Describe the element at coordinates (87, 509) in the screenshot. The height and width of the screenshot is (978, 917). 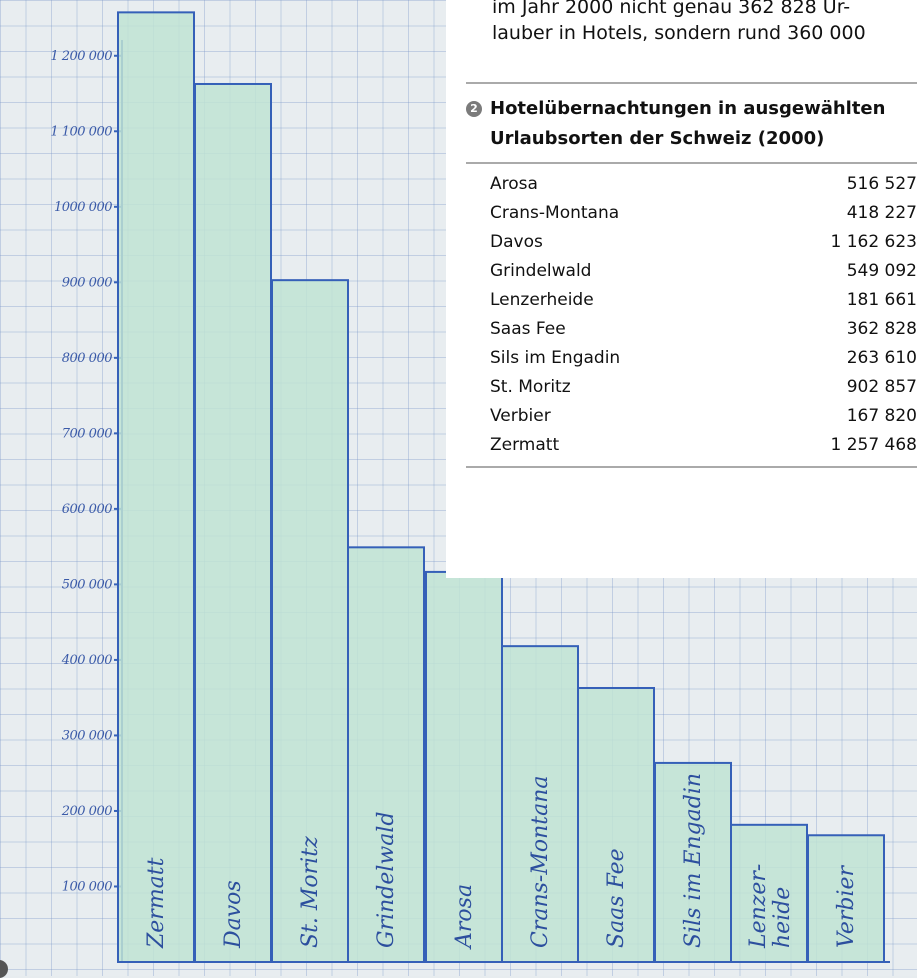
I see `y-tick-label: 600 000` at that location.